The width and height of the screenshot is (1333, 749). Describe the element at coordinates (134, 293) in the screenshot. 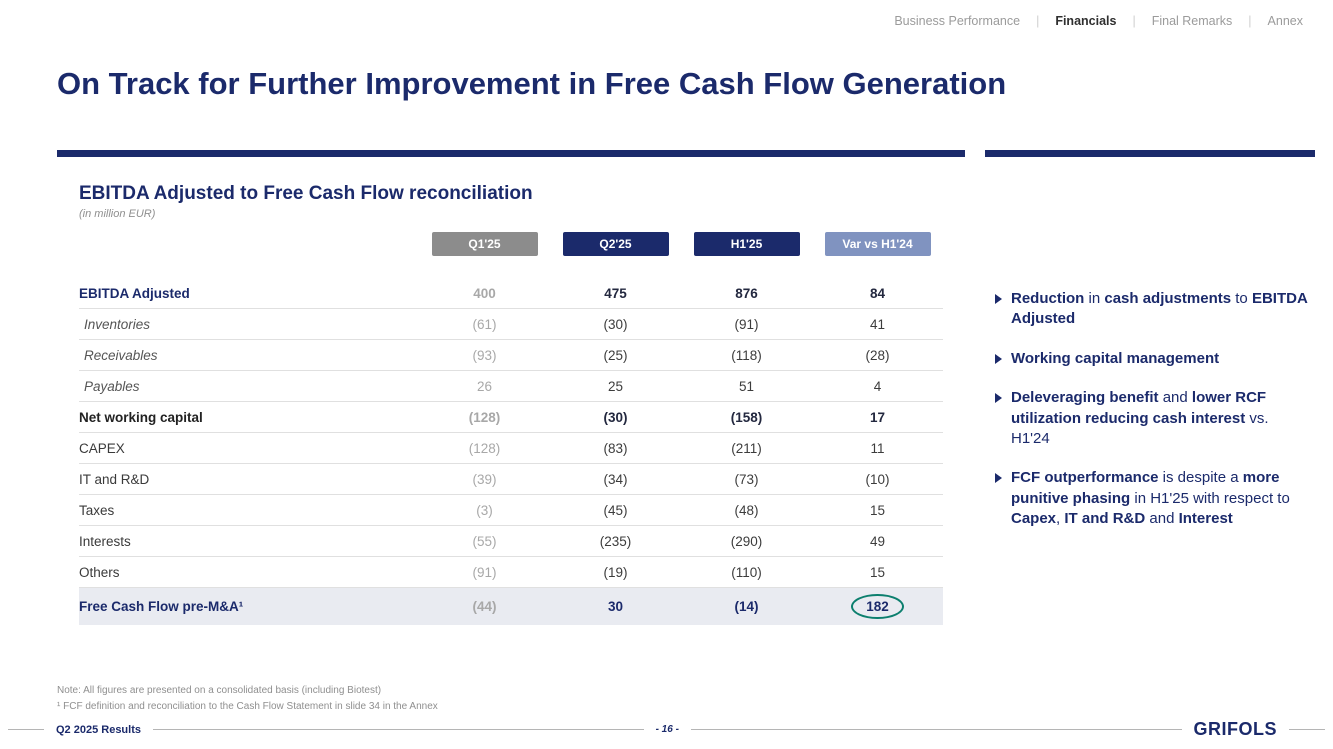

I see `row-label: EBITDA Adjusted` at that location.